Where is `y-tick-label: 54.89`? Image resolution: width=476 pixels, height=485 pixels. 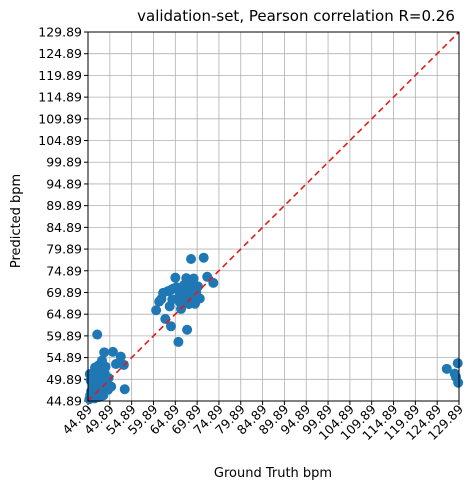
y-tick-label: 54.89 is located at coordinates (64, 357).